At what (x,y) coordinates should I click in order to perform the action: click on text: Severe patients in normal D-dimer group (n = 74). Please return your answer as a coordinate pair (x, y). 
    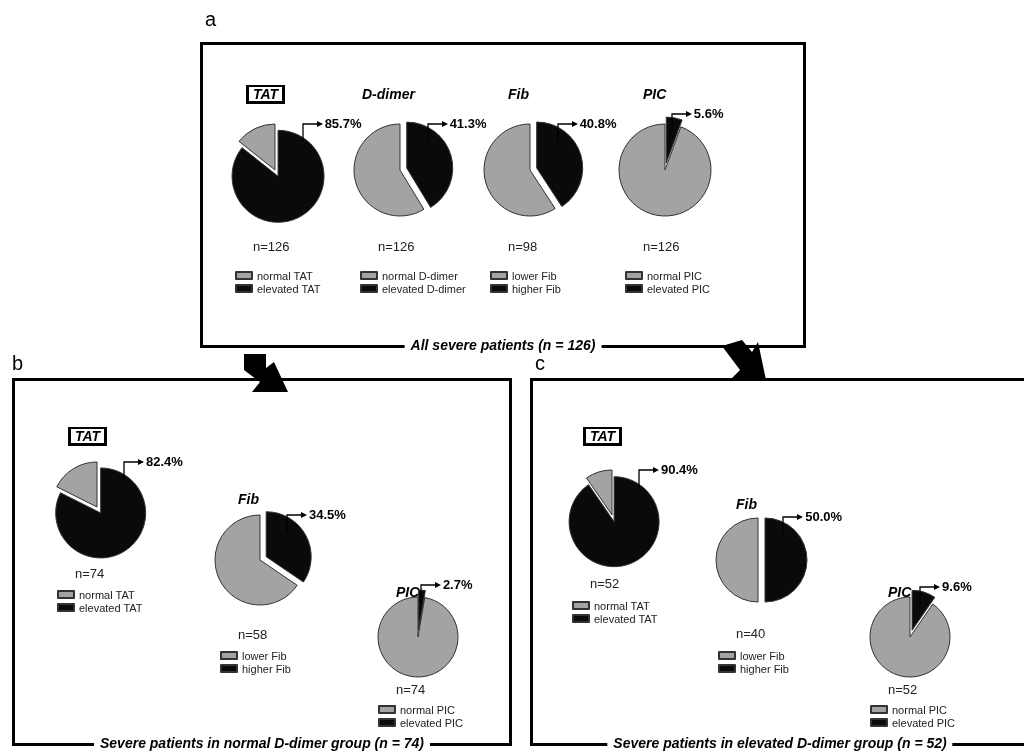
    Looking at the image, I should click on (262, 743).